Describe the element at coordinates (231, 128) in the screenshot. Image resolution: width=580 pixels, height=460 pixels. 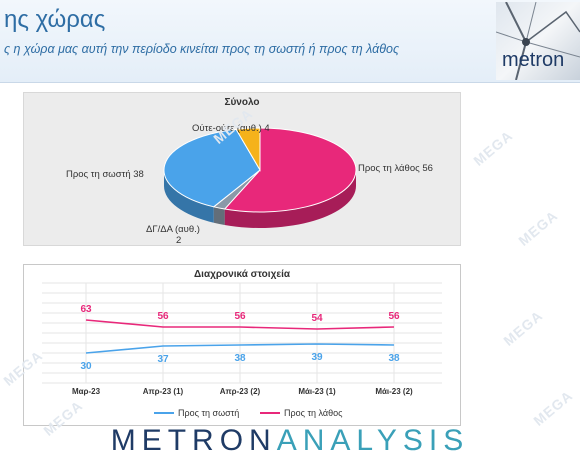
I see `pie-label-neither: Ούτε-ούτε (αυθ.) 4` at that location.